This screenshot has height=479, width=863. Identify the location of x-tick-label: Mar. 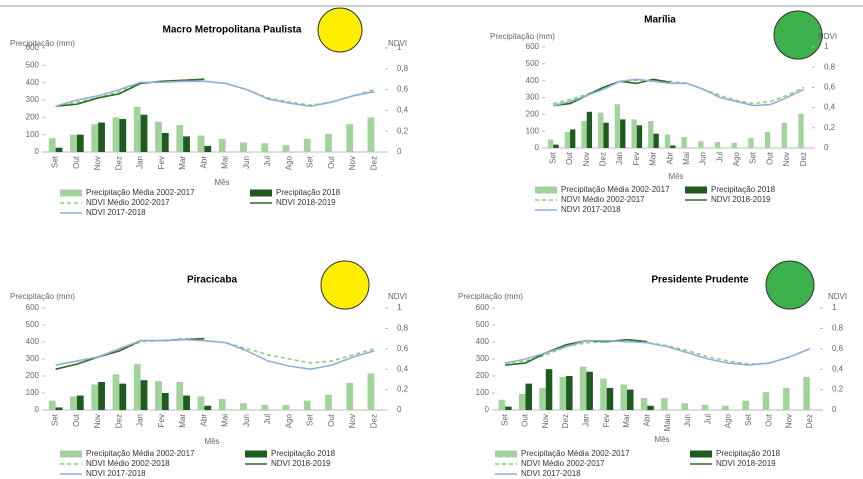
(626, 421).